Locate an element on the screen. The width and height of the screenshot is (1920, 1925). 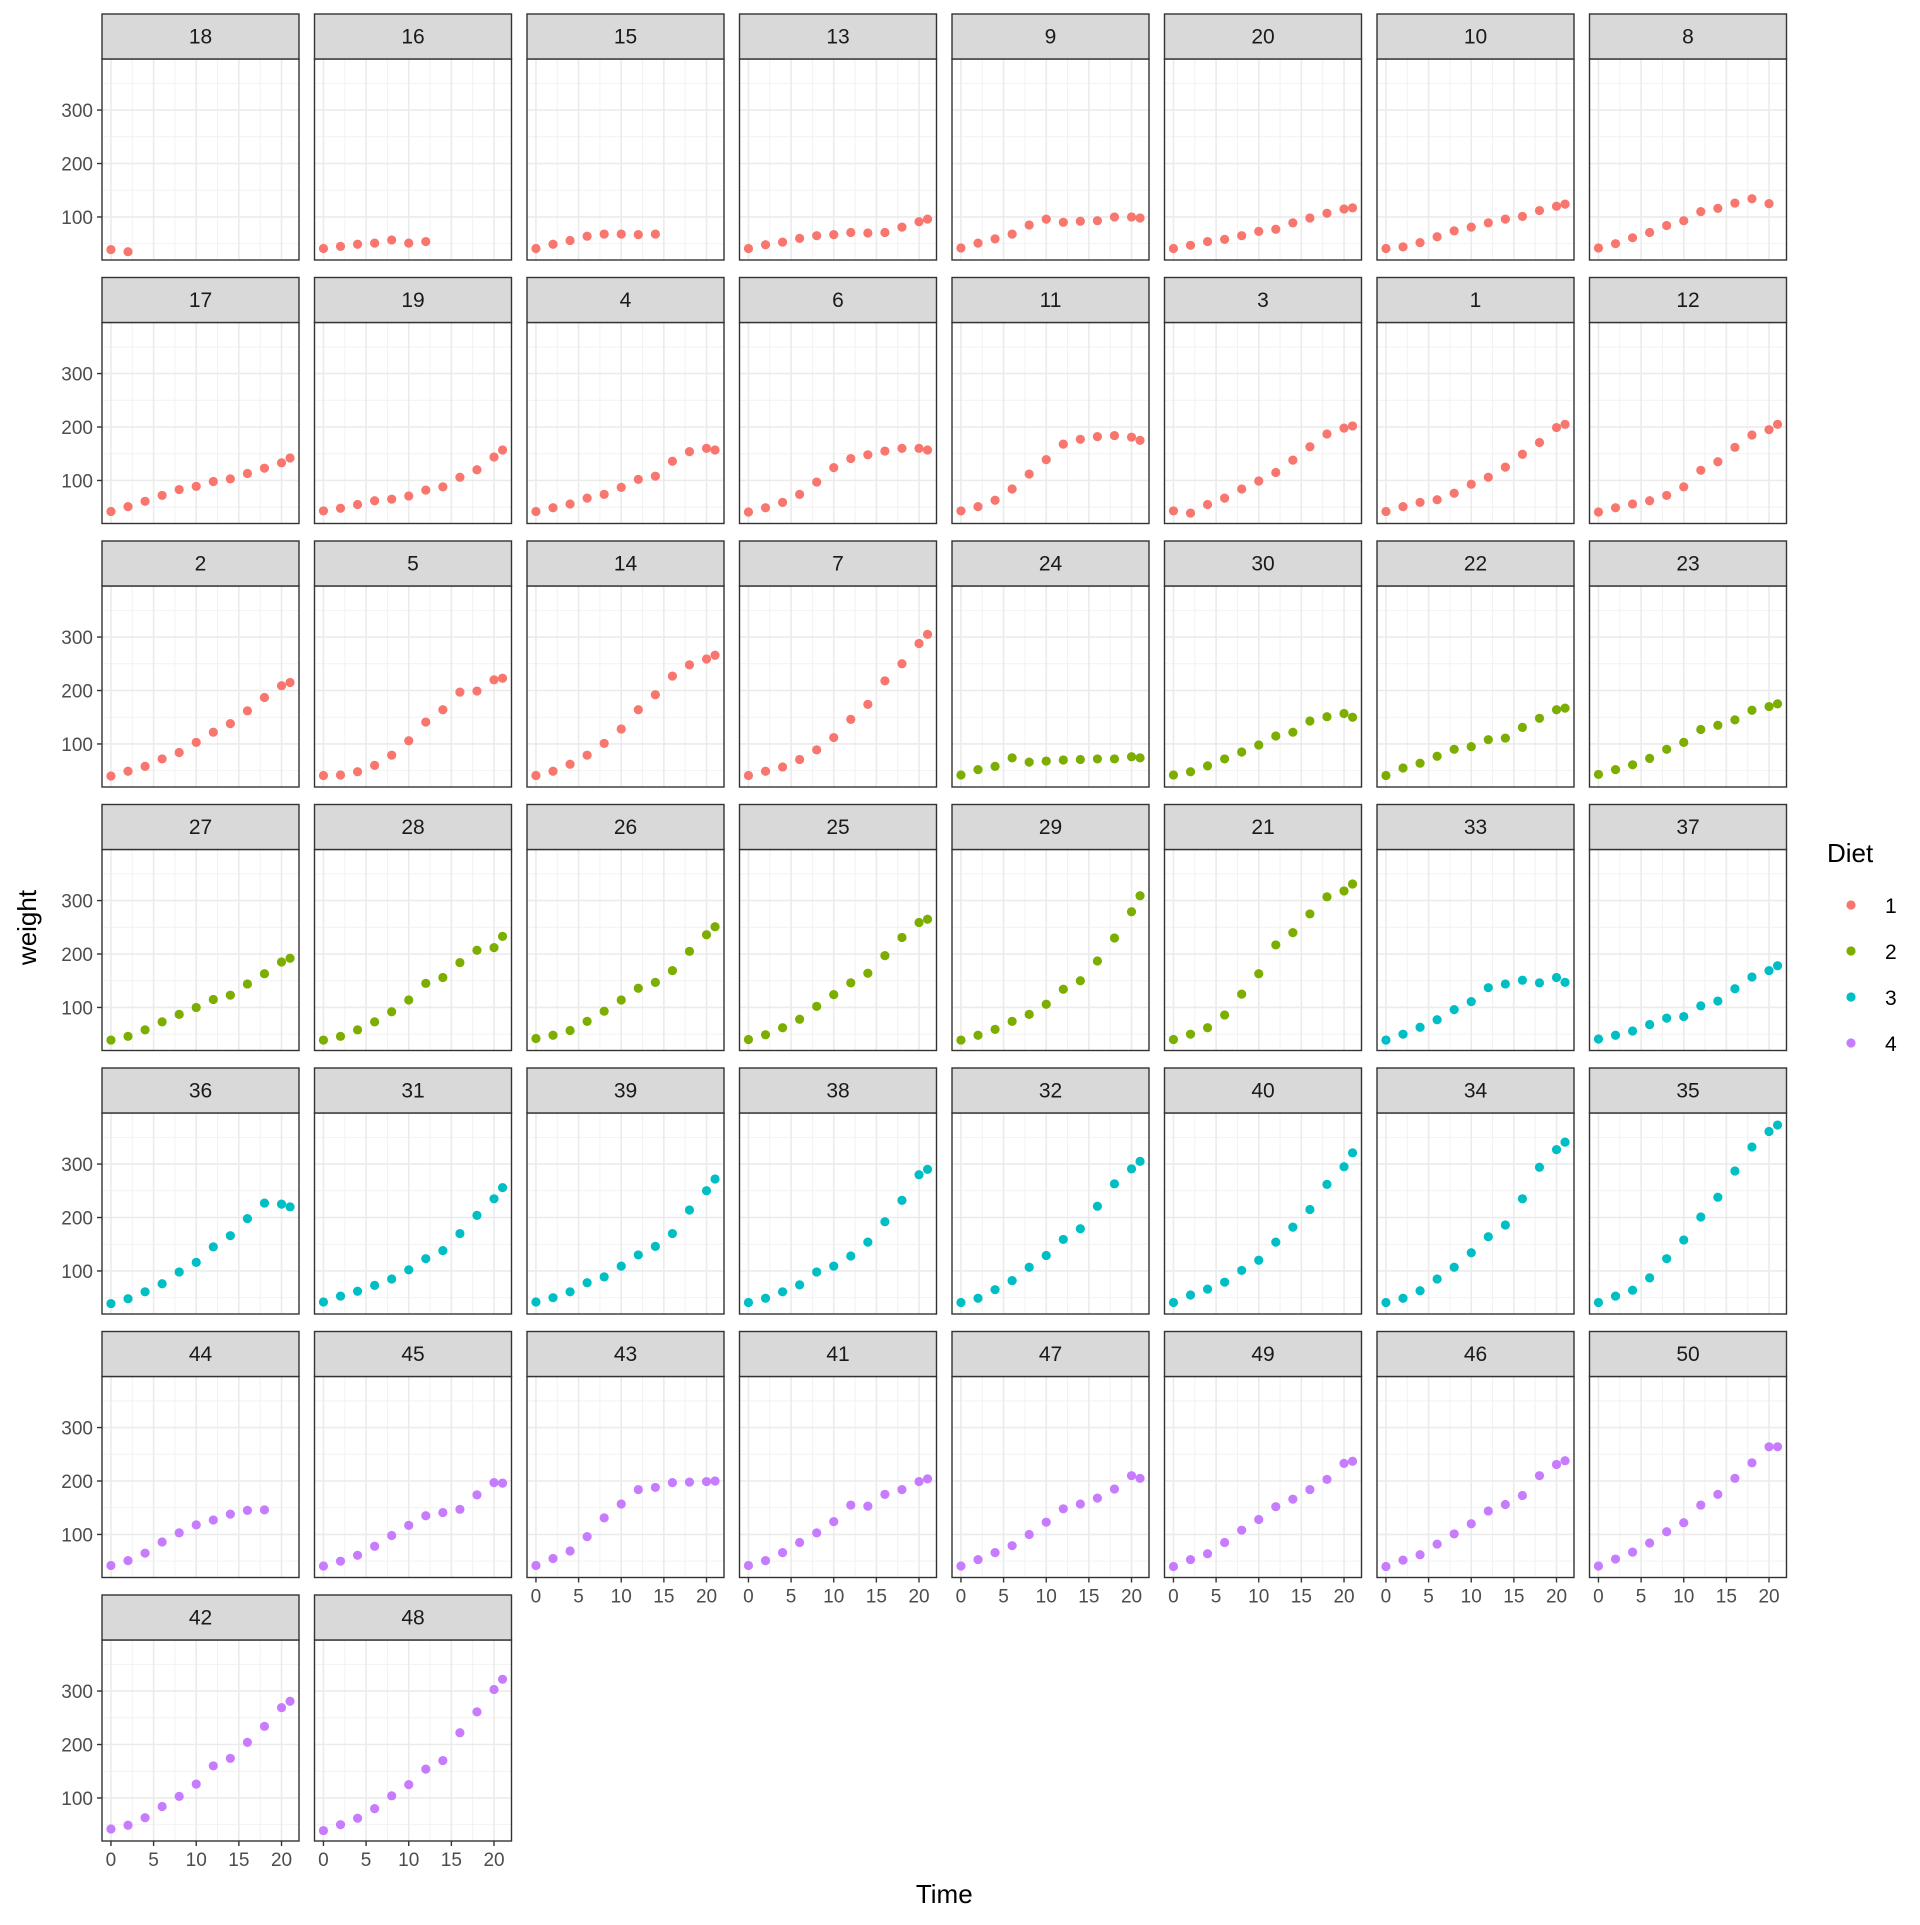
facet-strip-label: 42 is located at coordinates (200, 1618).